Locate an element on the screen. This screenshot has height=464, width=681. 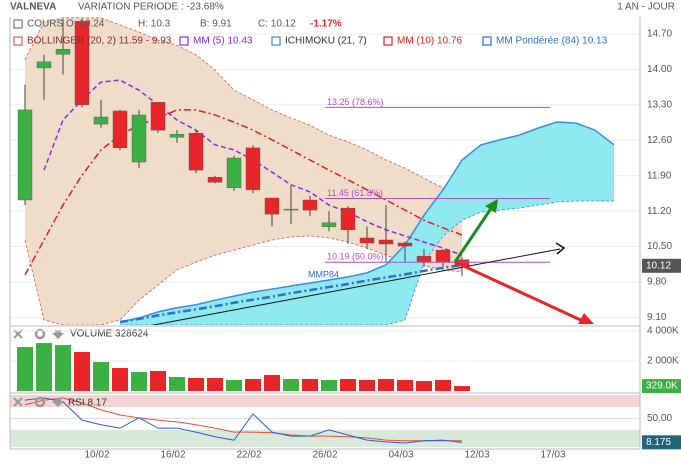
legend-entry: MM (5) 10.43 is located at coordinates (223, 41).